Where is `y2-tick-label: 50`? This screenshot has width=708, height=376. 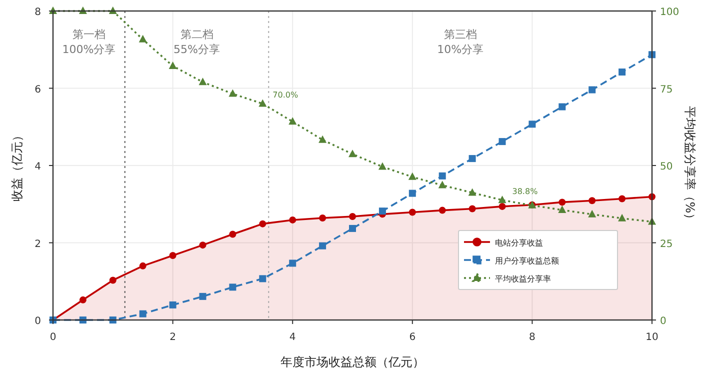 y2-tick-label: 50 is located at coordinates (666, 167).